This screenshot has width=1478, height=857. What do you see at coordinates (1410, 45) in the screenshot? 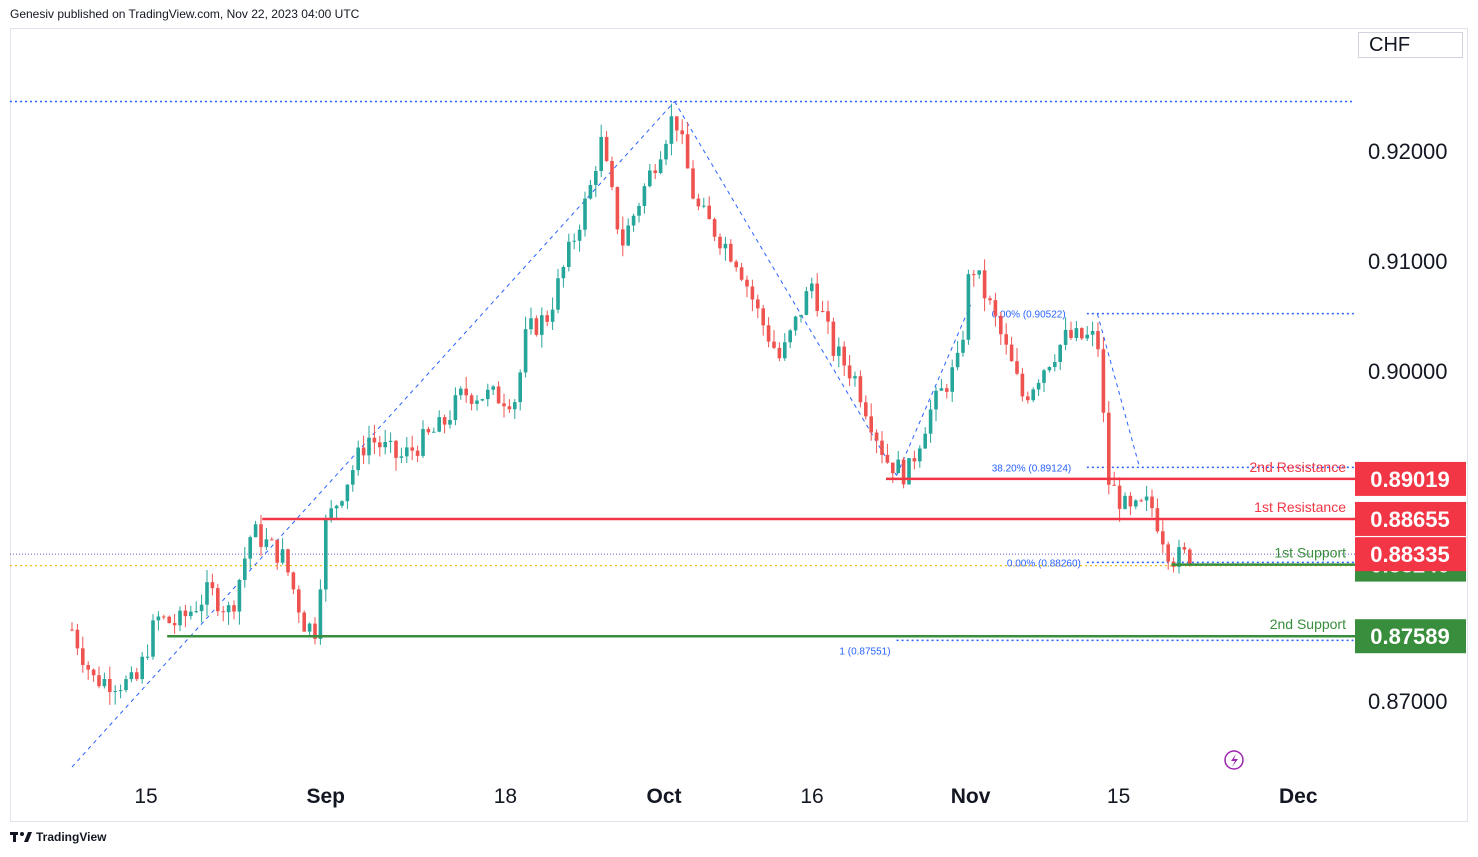
I see `currency-label: CHF` at bounding box center [1410, 45].